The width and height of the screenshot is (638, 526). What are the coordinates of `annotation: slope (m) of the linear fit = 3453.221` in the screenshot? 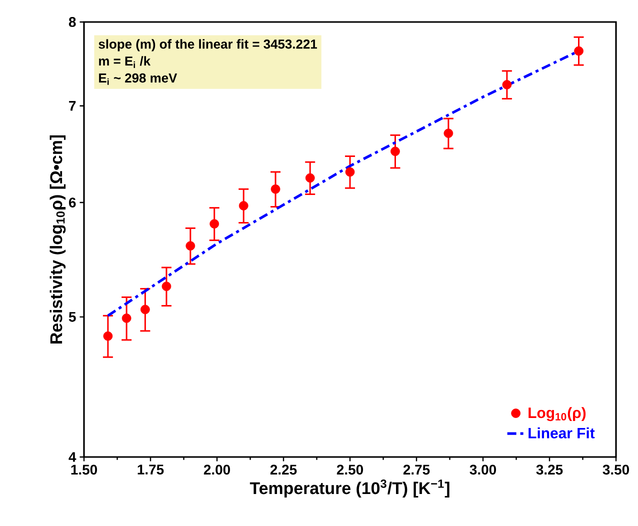 It's located at (207, 45).